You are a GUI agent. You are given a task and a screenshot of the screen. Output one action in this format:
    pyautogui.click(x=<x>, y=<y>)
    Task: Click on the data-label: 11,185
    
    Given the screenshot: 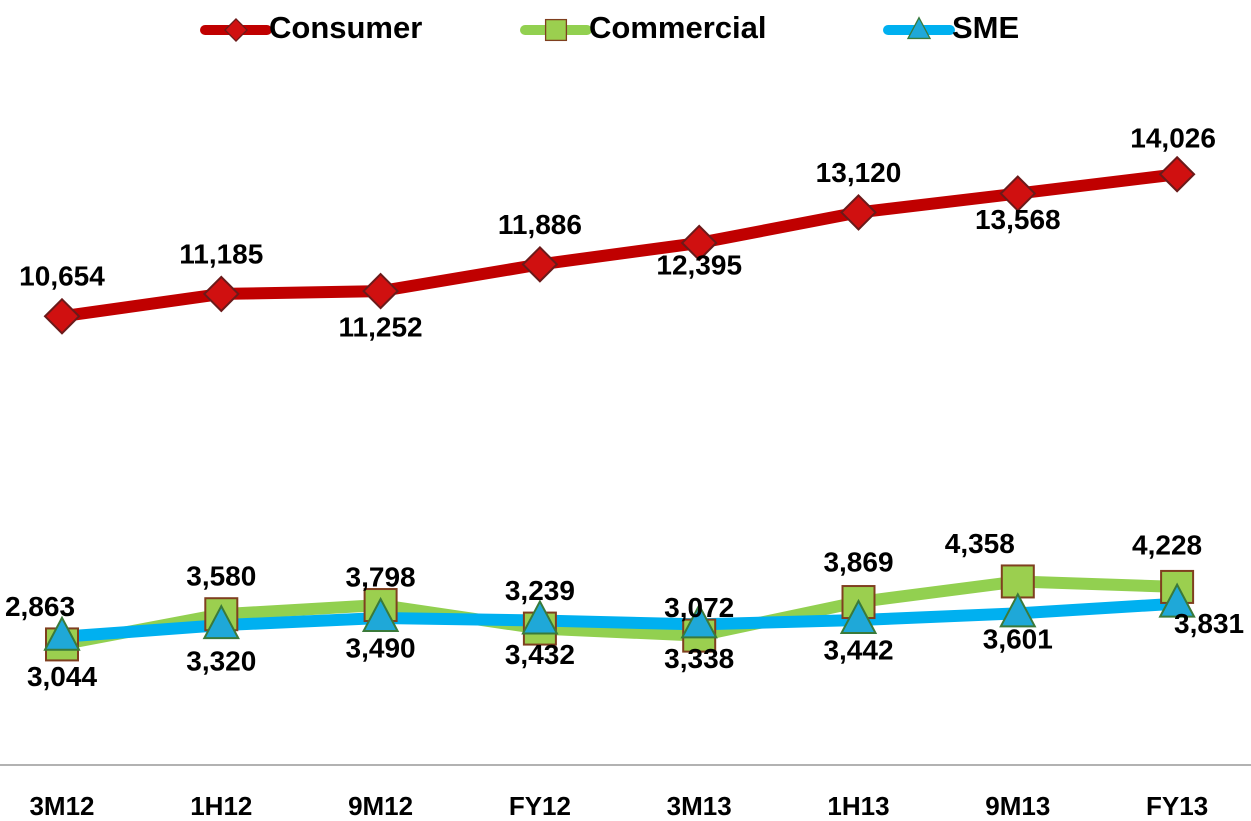 What is the action you would take?
    pyautogui.click(x=221, y=253)
    